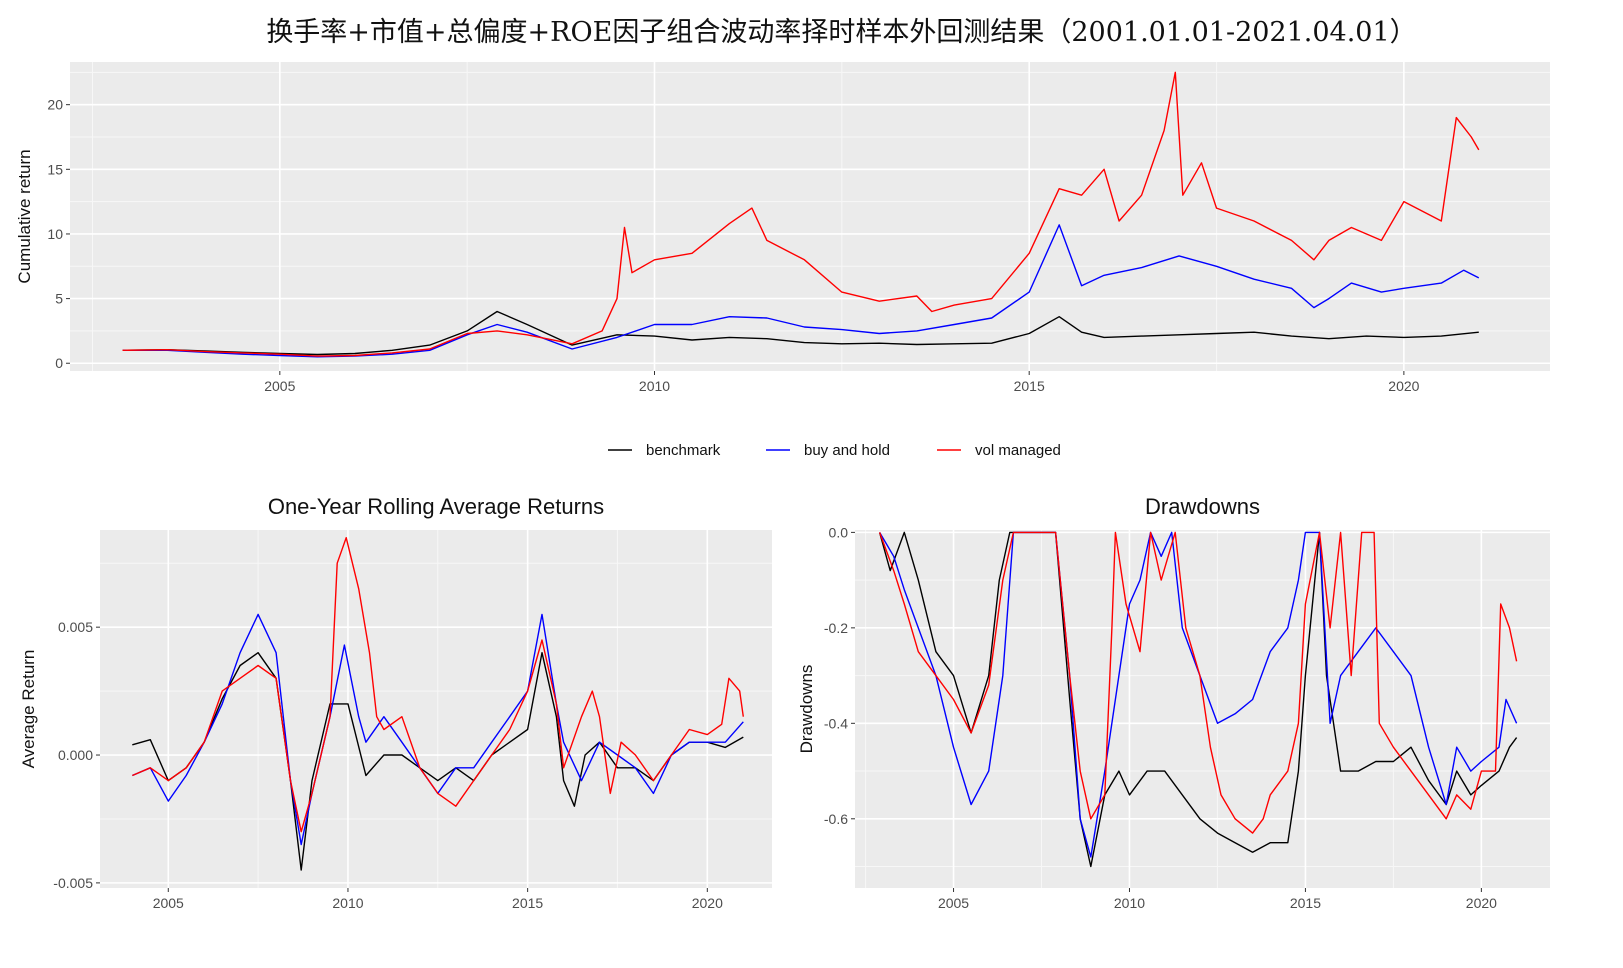  Describe the element at coordinates (75, 627) in the screenshot. I see `y-tick-label: 0.005` at that location.